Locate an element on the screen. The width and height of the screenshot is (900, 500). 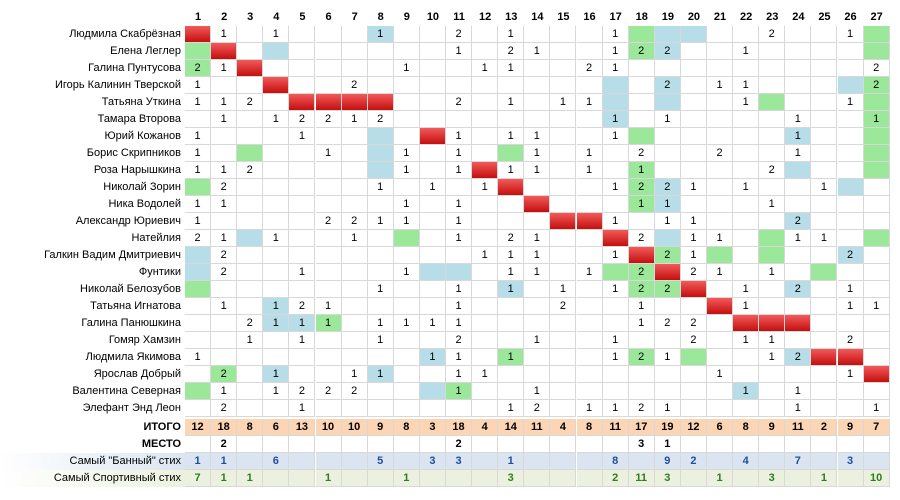
sport-row-cell: 3 is located at coordinates (772, 478).